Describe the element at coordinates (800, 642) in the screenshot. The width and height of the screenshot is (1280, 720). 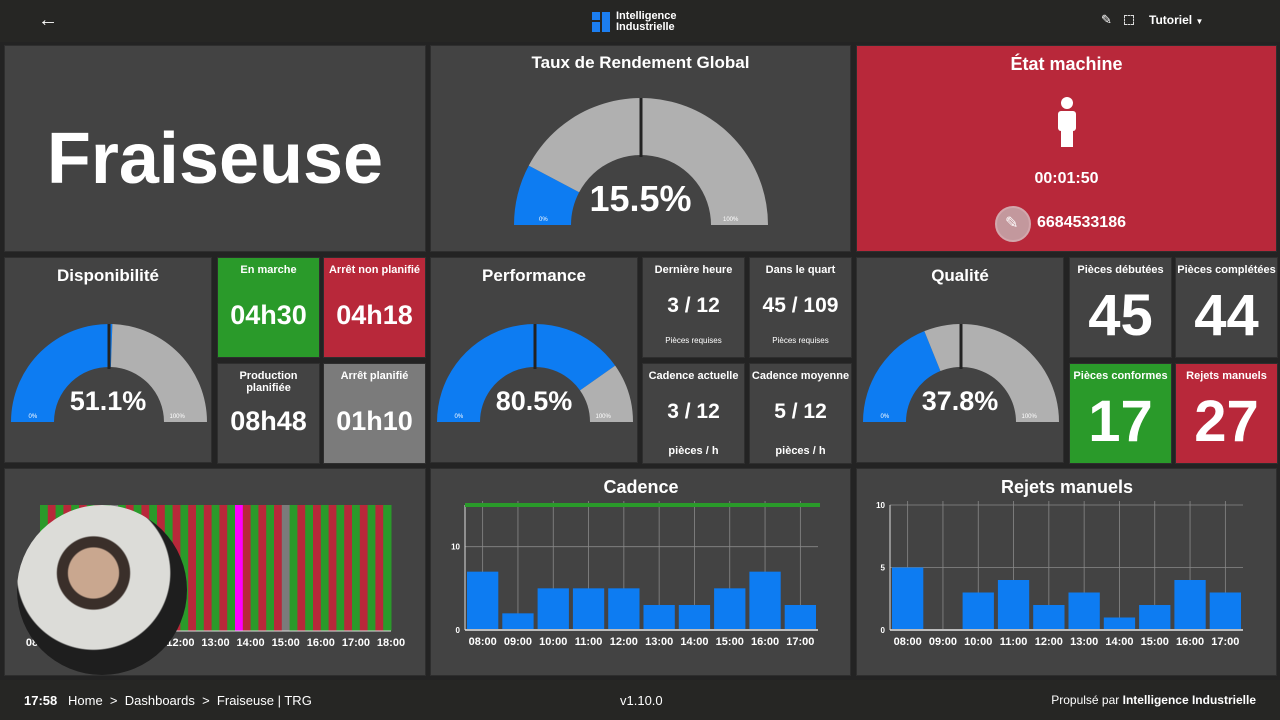
I see `x-tick-label: 17:00` at that location.